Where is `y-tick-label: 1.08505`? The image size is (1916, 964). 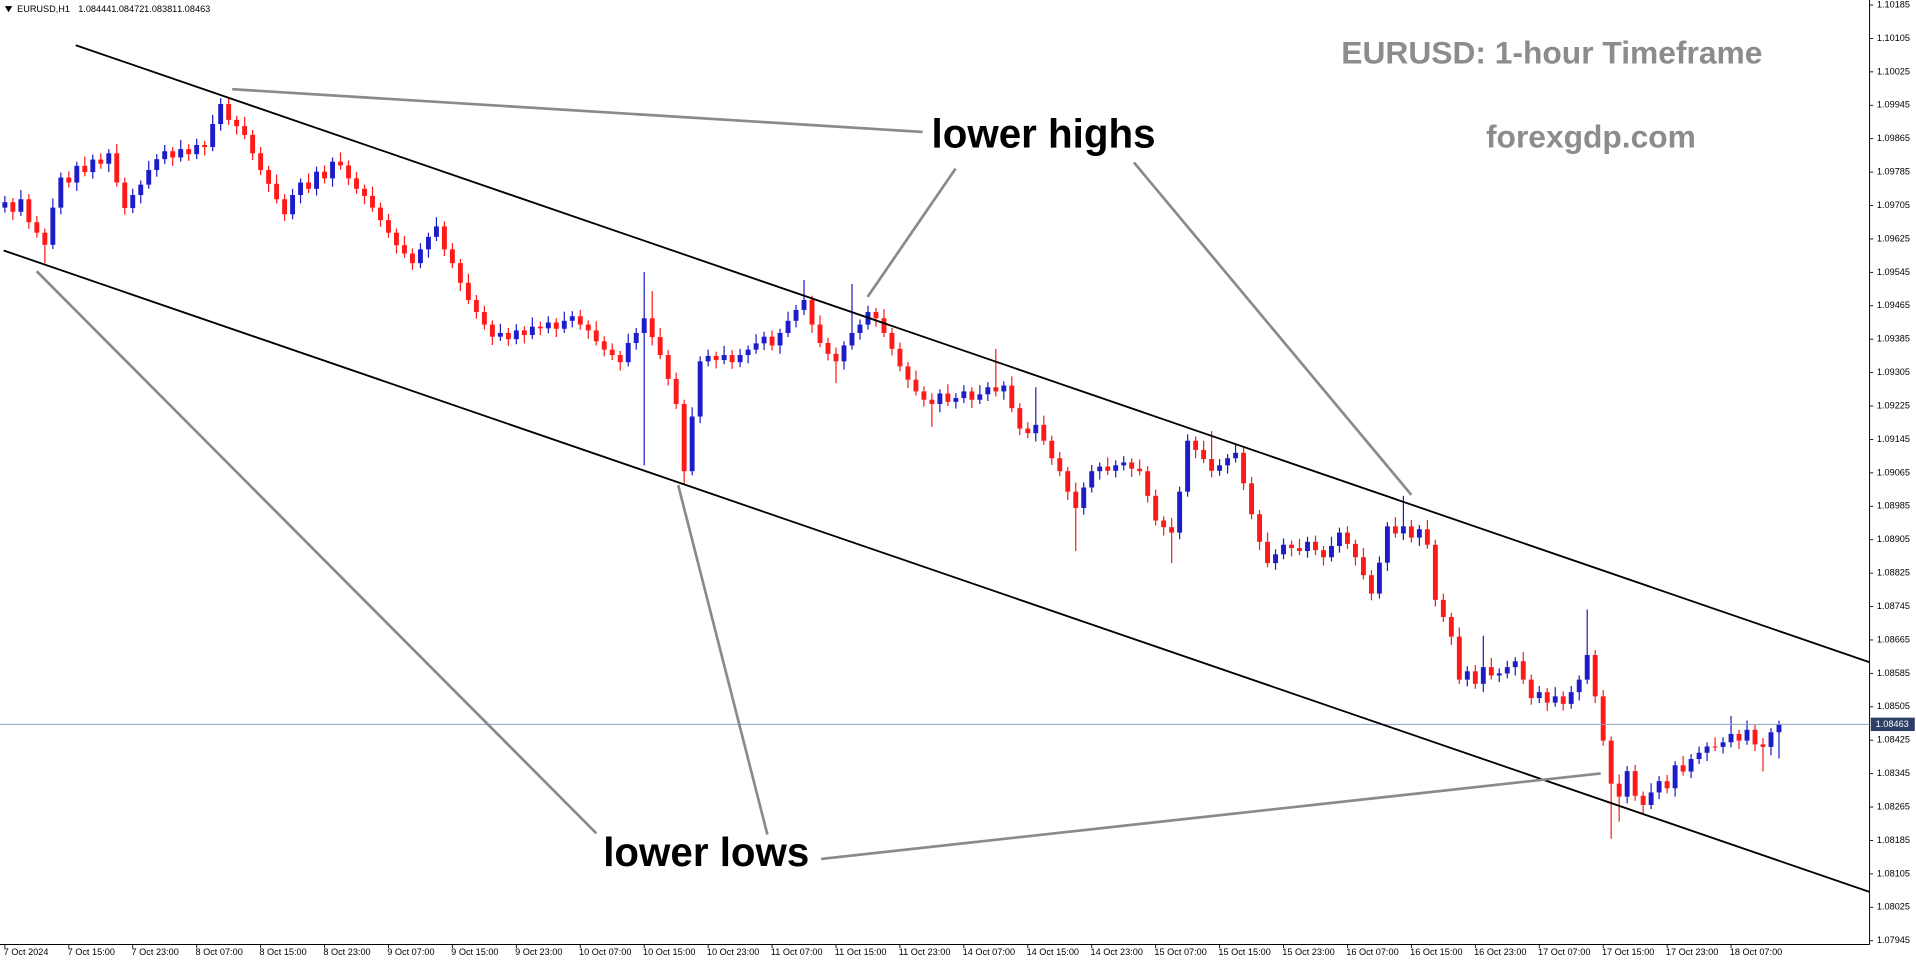
y-tick-label: 1.08505 is located at coordinates (1893, 706).